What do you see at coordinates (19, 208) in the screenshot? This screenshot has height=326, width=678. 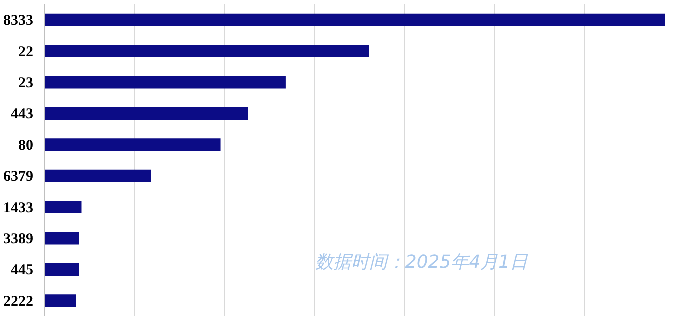 I see `y-tick-label: 1433` at bounding box center [19, 208].